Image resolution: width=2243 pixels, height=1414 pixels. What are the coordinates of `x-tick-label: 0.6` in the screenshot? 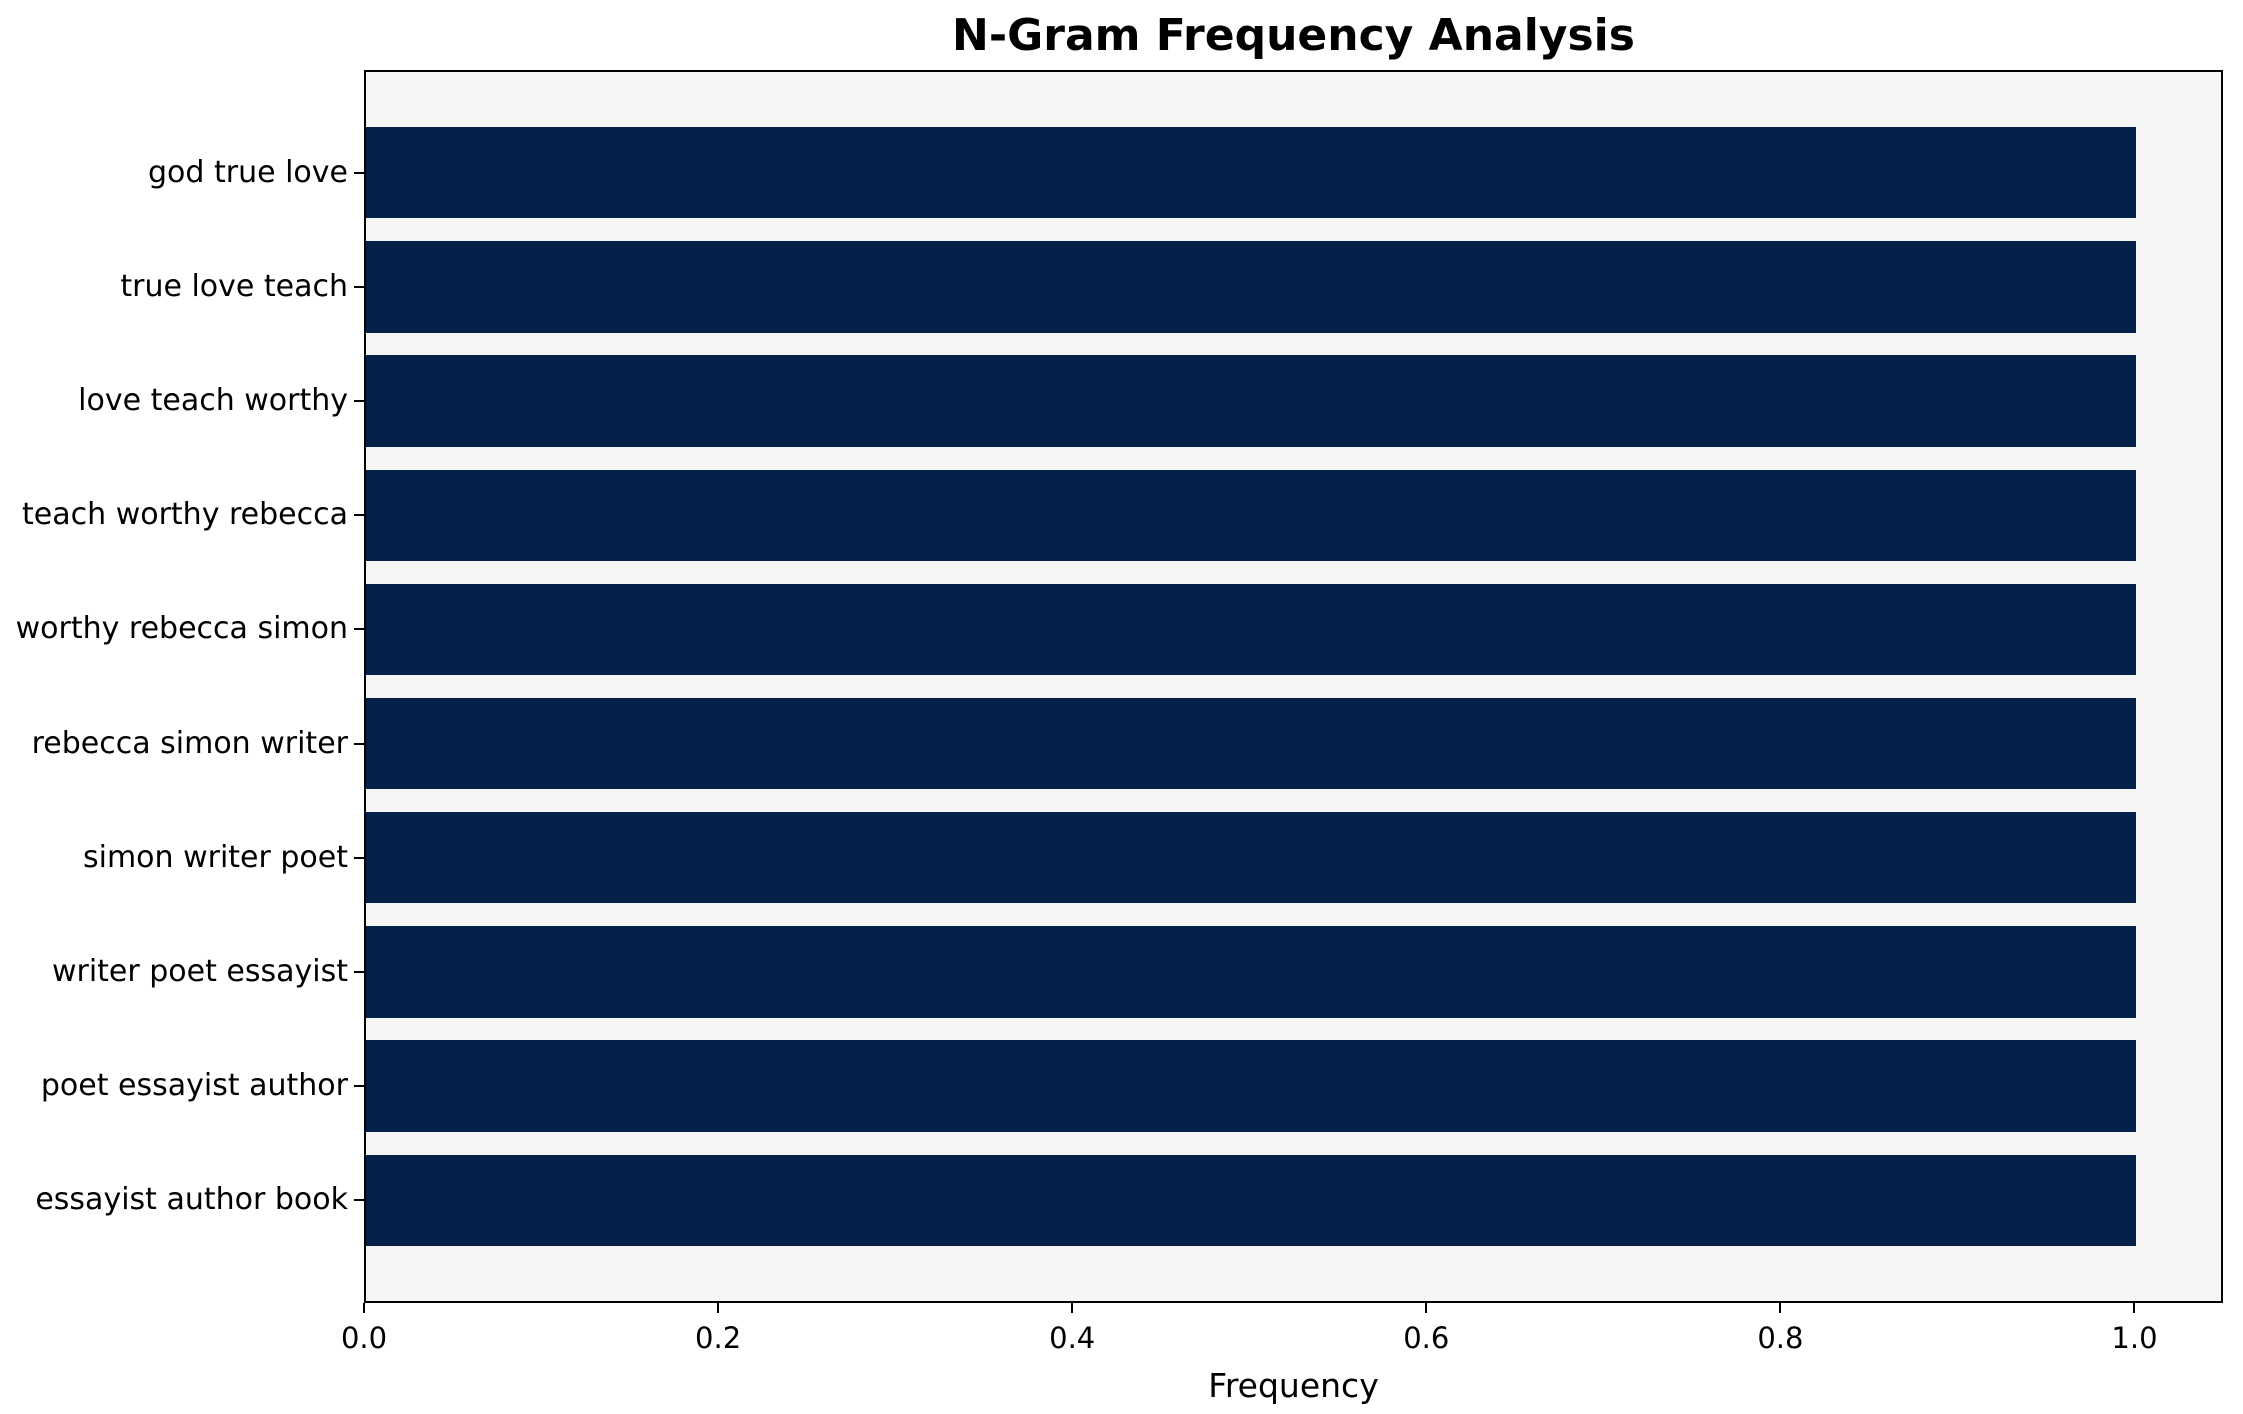 It's located at (1426, 1338).